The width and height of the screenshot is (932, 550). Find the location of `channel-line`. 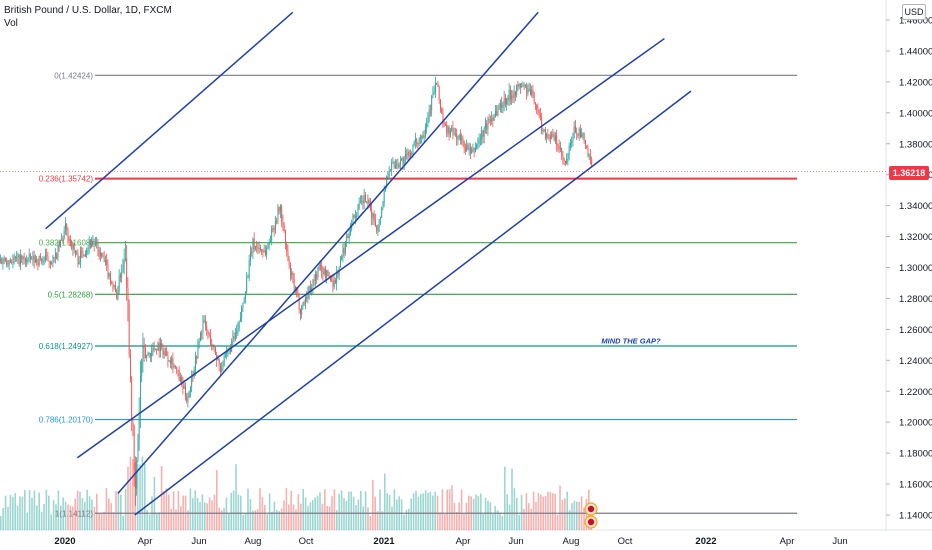

channel-line is located at coordinates (169, 120).